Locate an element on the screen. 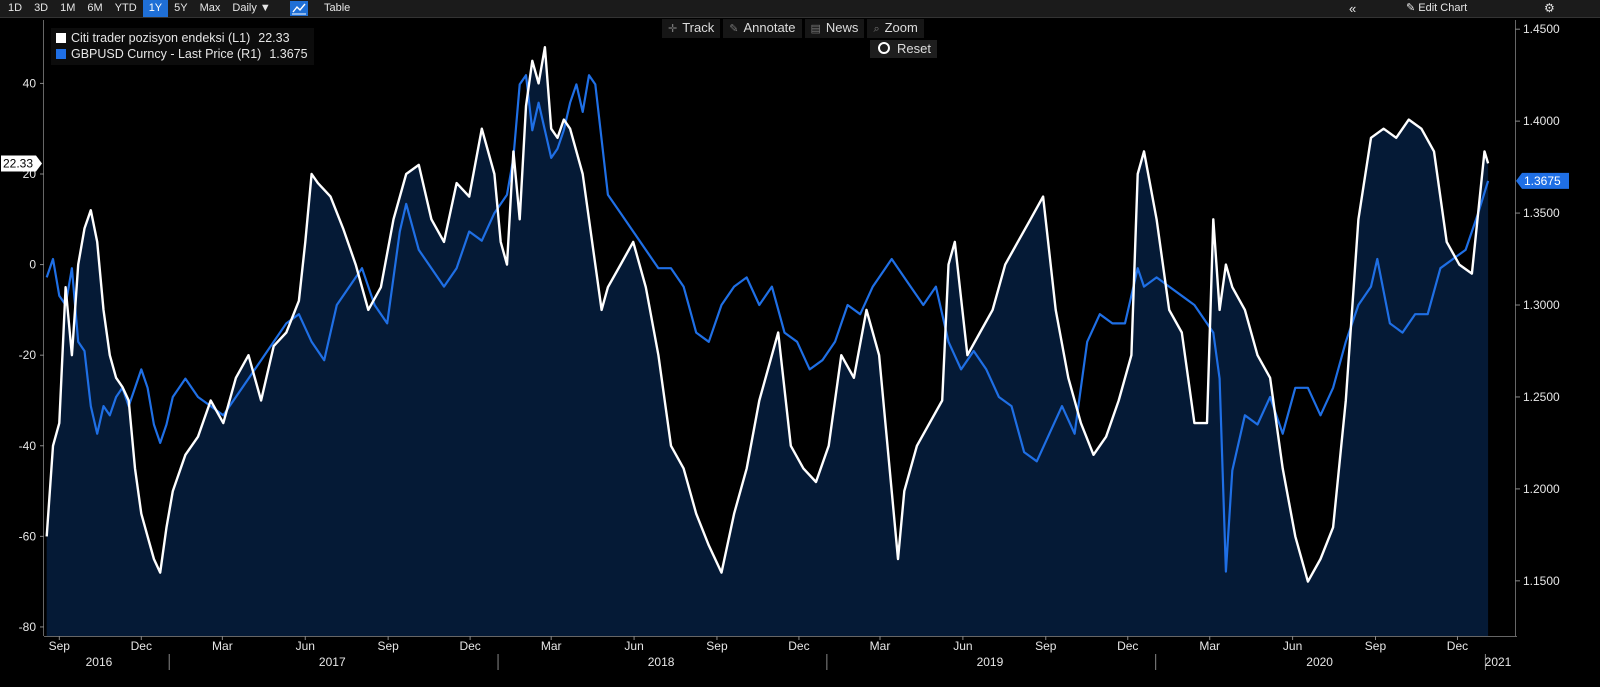 Image resolution: width=1600 pixels, height=687 pixels. gbpusd-last-value-flag is located at coordinates (1542, 180).